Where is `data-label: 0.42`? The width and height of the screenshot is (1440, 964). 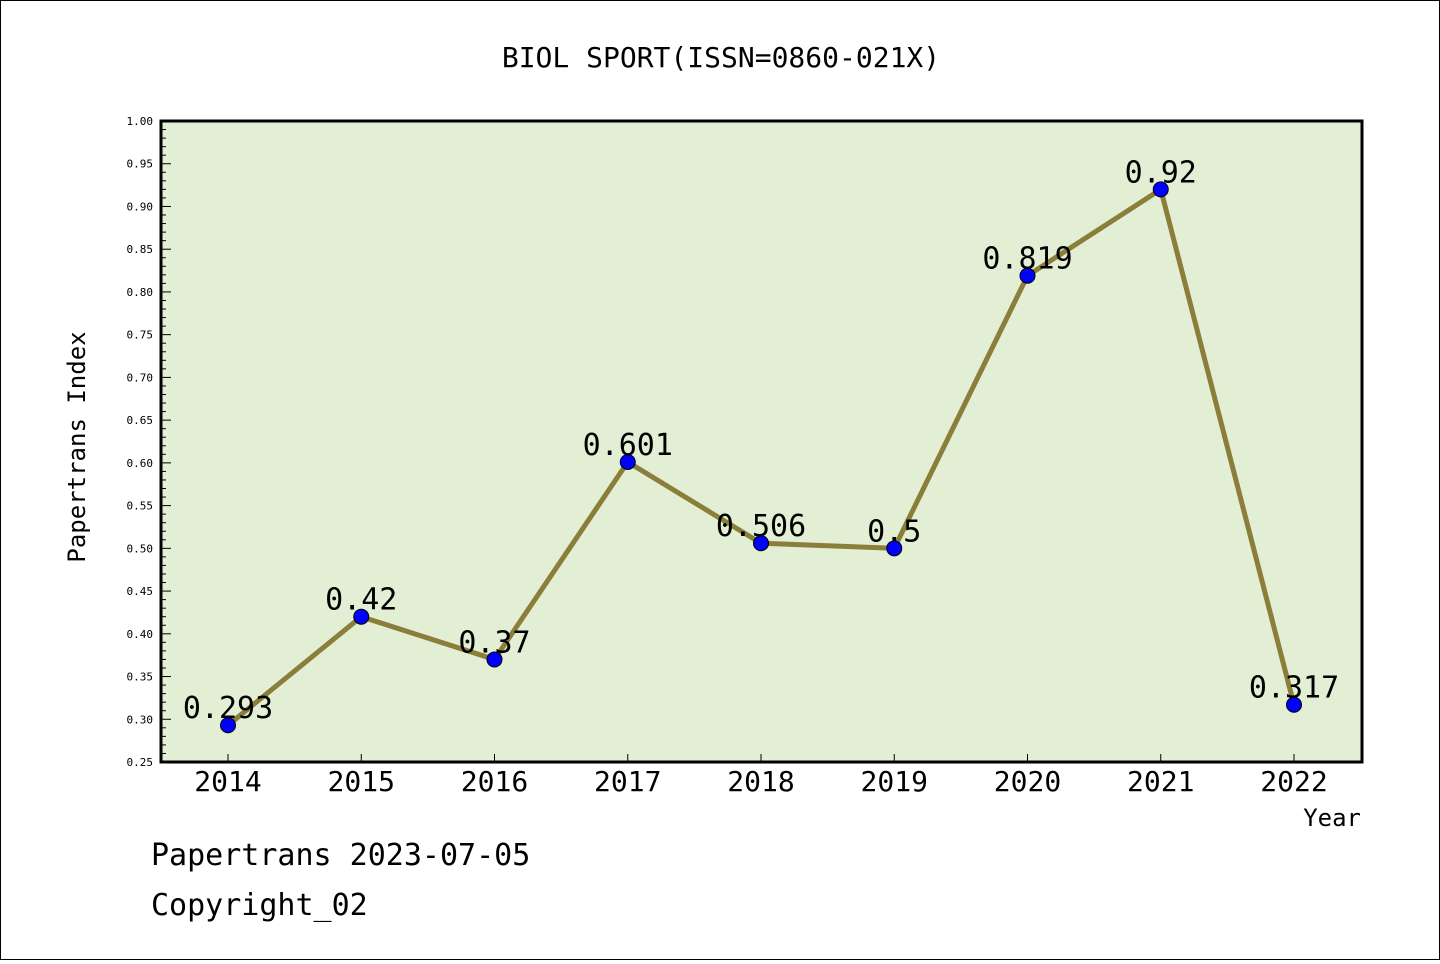 data-label: 0.42 is located at coordinates (361, 600).